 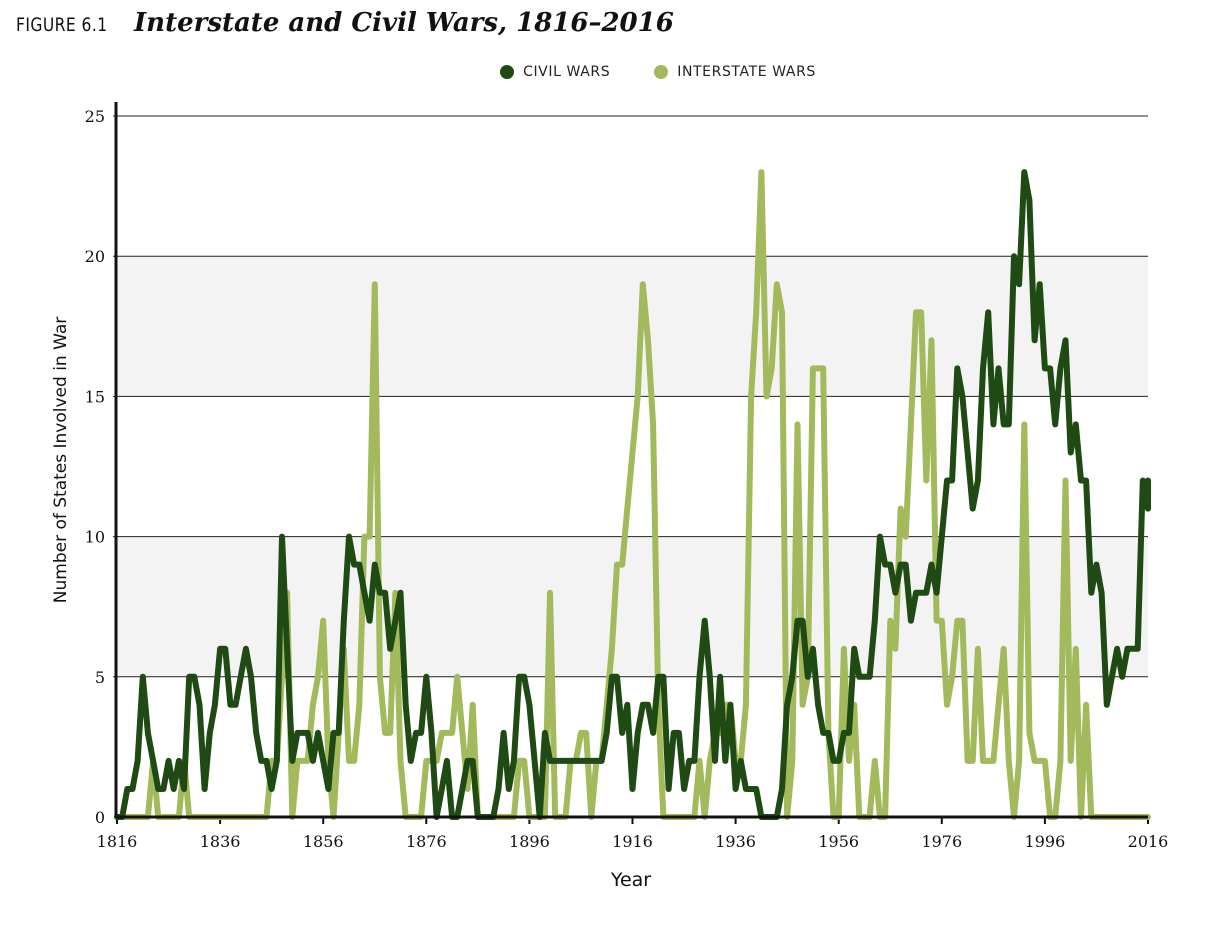 I want to click on x-tick-label: 1916, so click(x=632, y=841).